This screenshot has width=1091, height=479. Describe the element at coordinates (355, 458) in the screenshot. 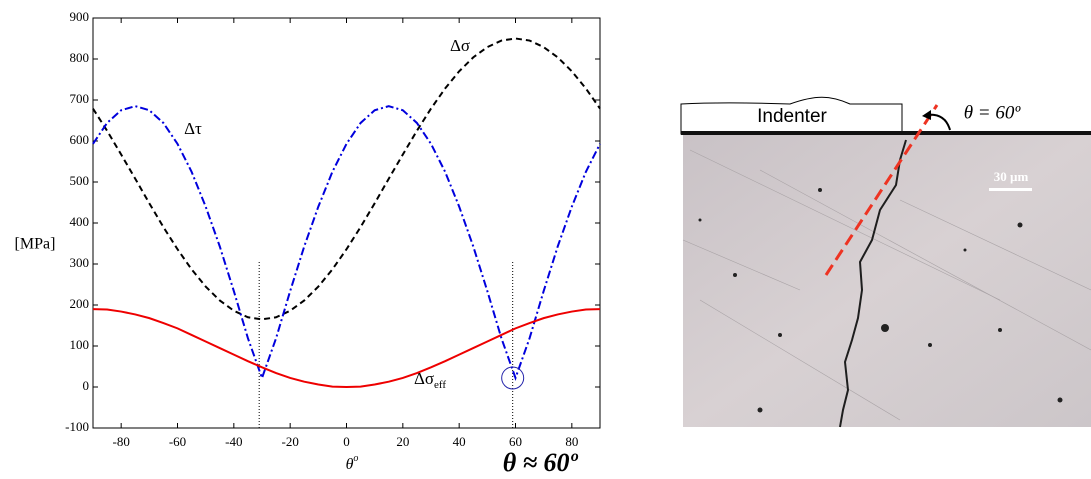

I see `x-axis-label-sup: o` at that location.